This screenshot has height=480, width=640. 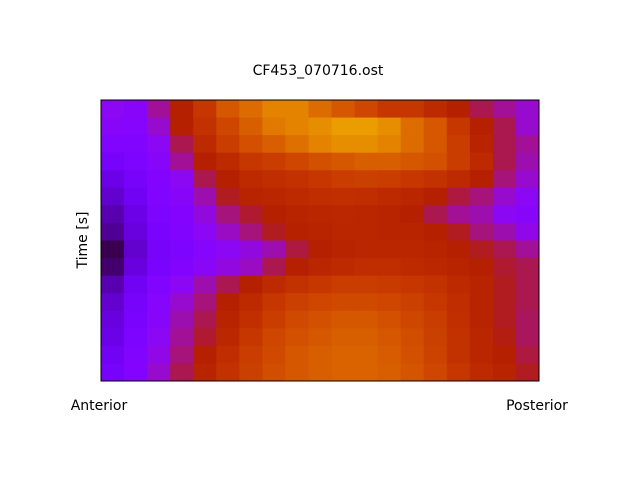 I want to click on x-end-label: Anterior, so click(x=99, y=406).